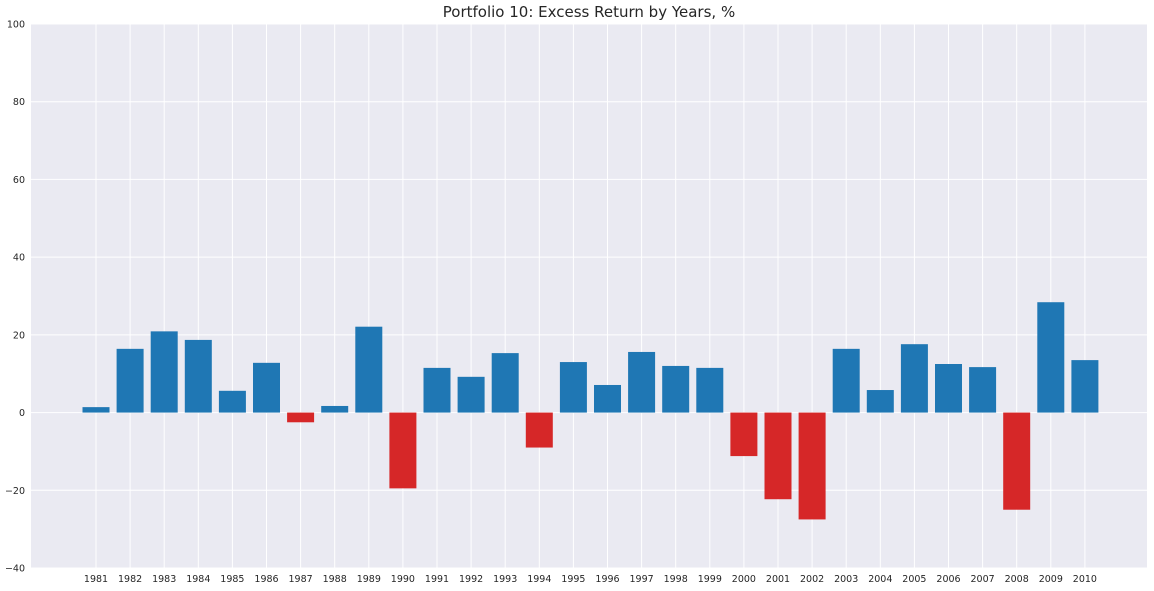 The height and width of the screenshot is (591, 1154). Describe the element at coordinates (744, 434) in the screenshot. I see `bar-2000` at that location.